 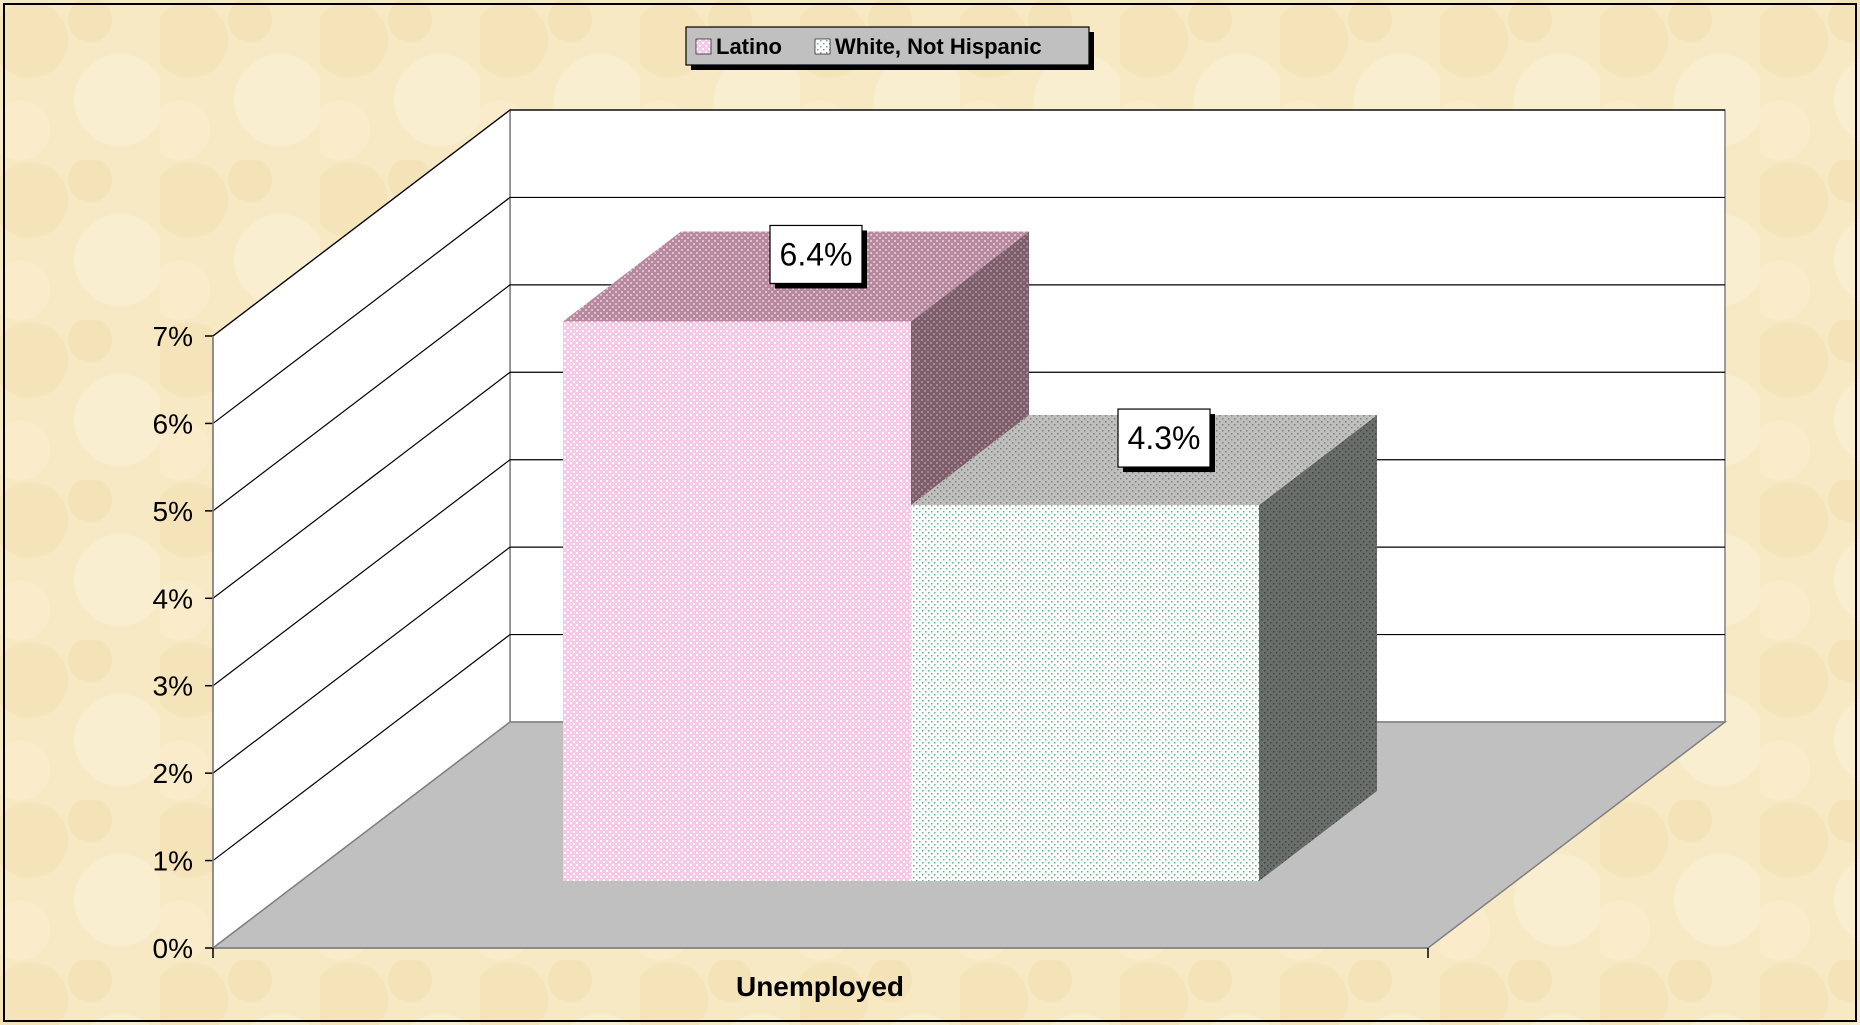 What do you see at coordinates (749, 46) in the screenshot?
I see `legend-entry-label: Latino` at bounding box center [749, 46].